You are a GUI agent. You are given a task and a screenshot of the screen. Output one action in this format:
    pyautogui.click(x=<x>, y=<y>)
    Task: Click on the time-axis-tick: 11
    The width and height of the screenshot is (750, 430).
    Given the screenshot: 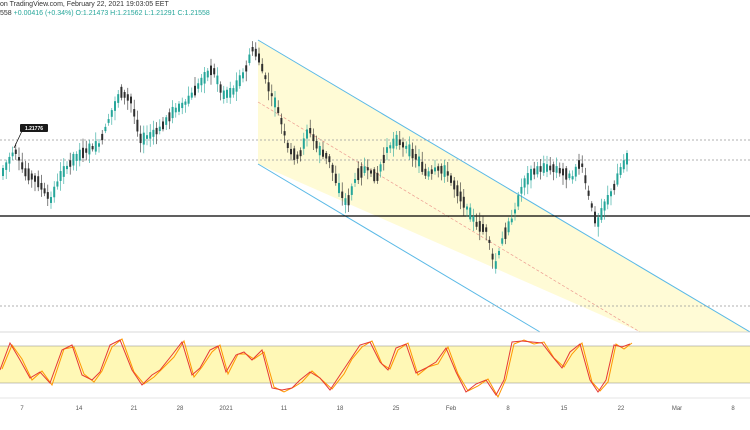 What is the action you would take?
    pyautogui.click(x=284, y=409)
    